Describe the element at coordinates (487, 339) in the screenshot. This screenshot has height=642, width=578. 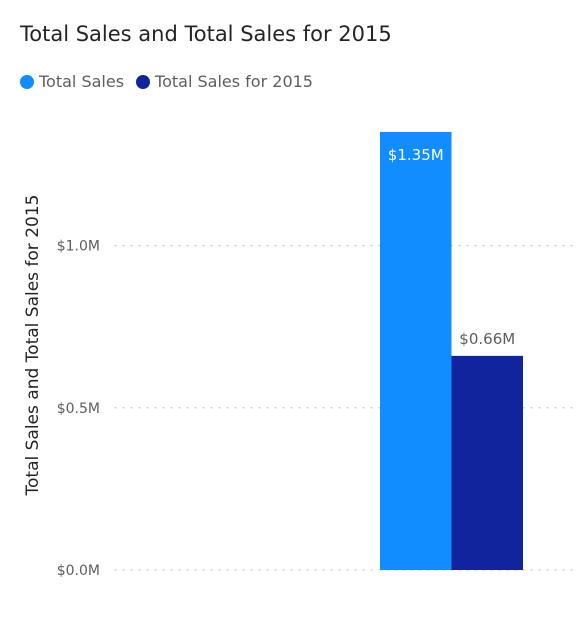
I see `data-label: $0.66M` at that location.